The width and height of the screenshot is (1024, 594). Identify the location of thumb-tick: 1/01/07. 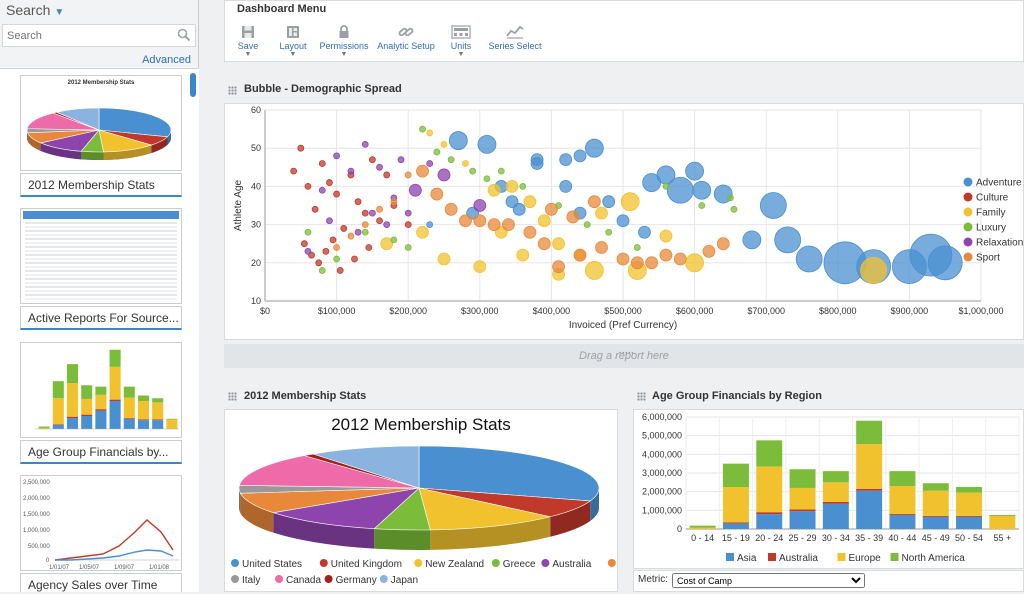
(59, 567).